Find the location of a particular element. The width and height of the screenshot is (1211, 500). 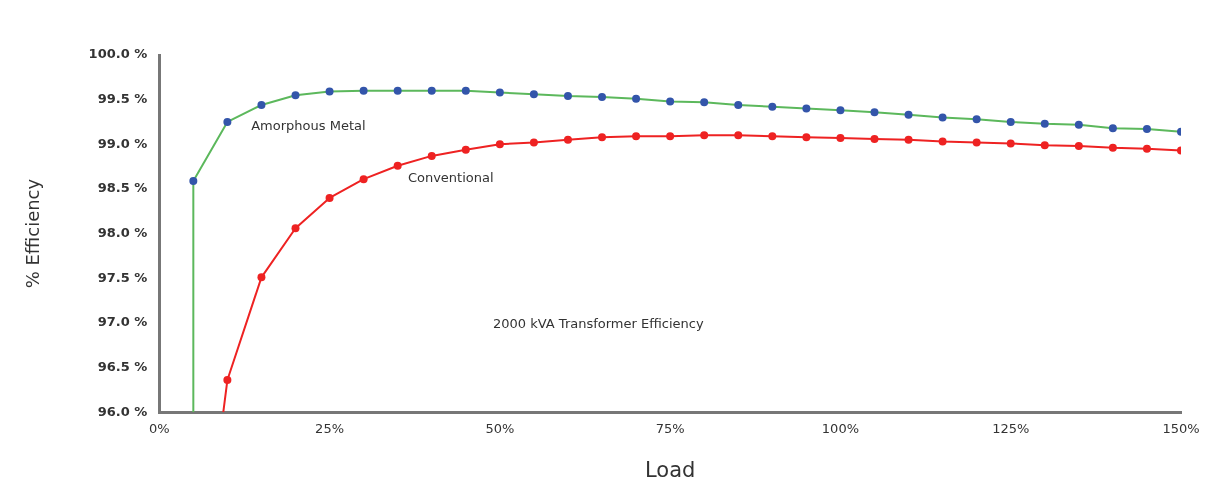

x-tick-label: 25% is located at coordinates (330, 429).